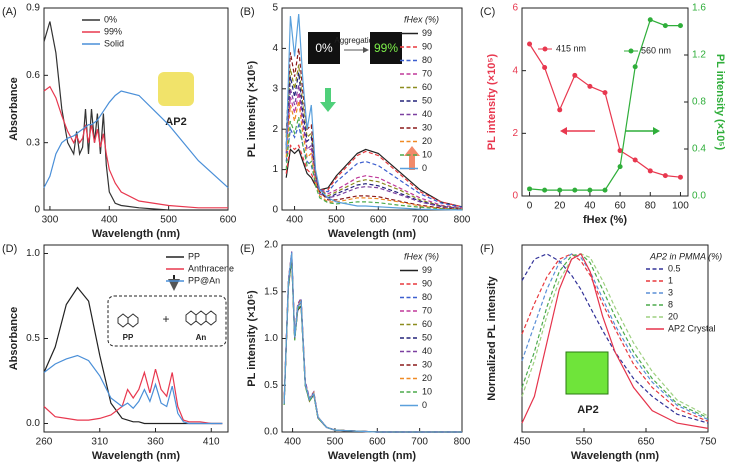 Image resolution: width=734 pixels, height=469 pixels. What do you see at coordinates (211, 268) in the screenshot?
I see `legend-label: Anthracene` at bounding box center [211, 268].